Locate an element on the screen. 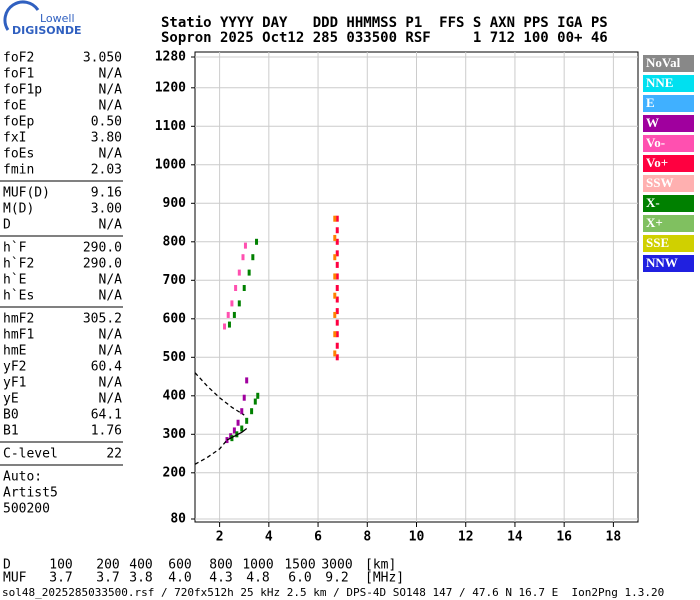 The height and width of the screenshot is (600, 700). mufd-cell: MUF is located at coordinates (15, 578).